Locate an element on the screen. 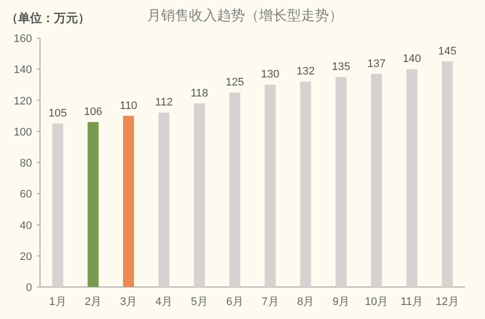 This screenshot has width=485, height=319. data-label: 125 is located at coordinates (235, 82).